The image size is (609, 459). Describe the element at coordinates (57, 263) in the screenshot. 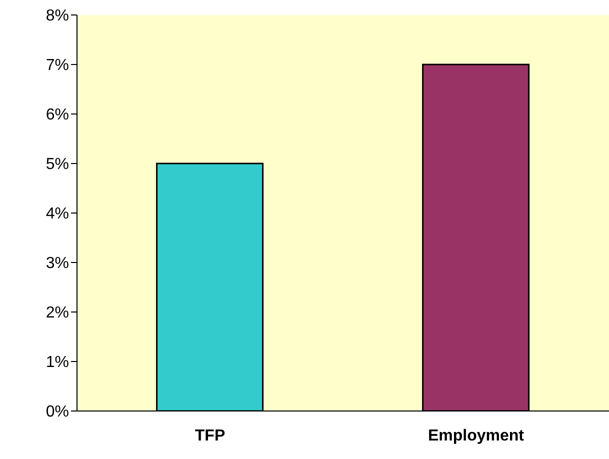

I see `y-tick-label: 3%` at that location.